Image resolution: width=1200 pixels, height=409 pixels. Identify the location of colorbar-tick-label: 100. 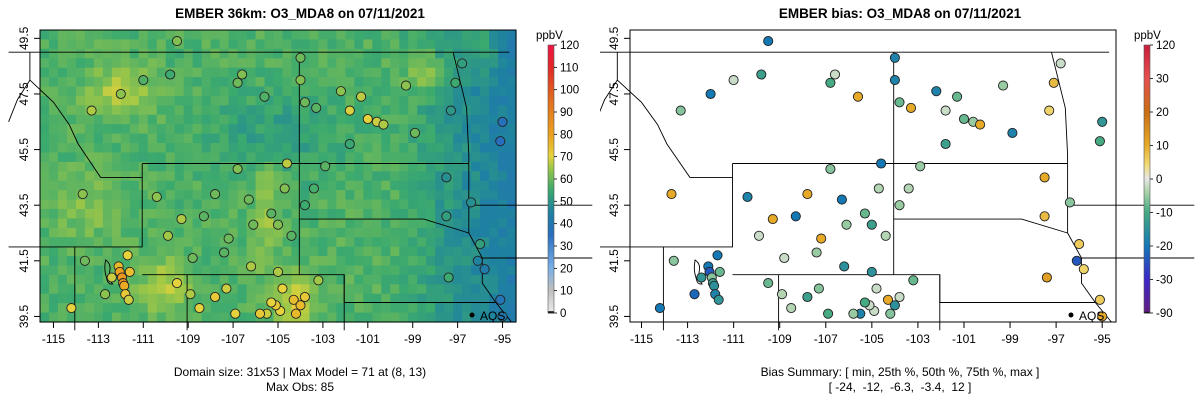
(569, 91).